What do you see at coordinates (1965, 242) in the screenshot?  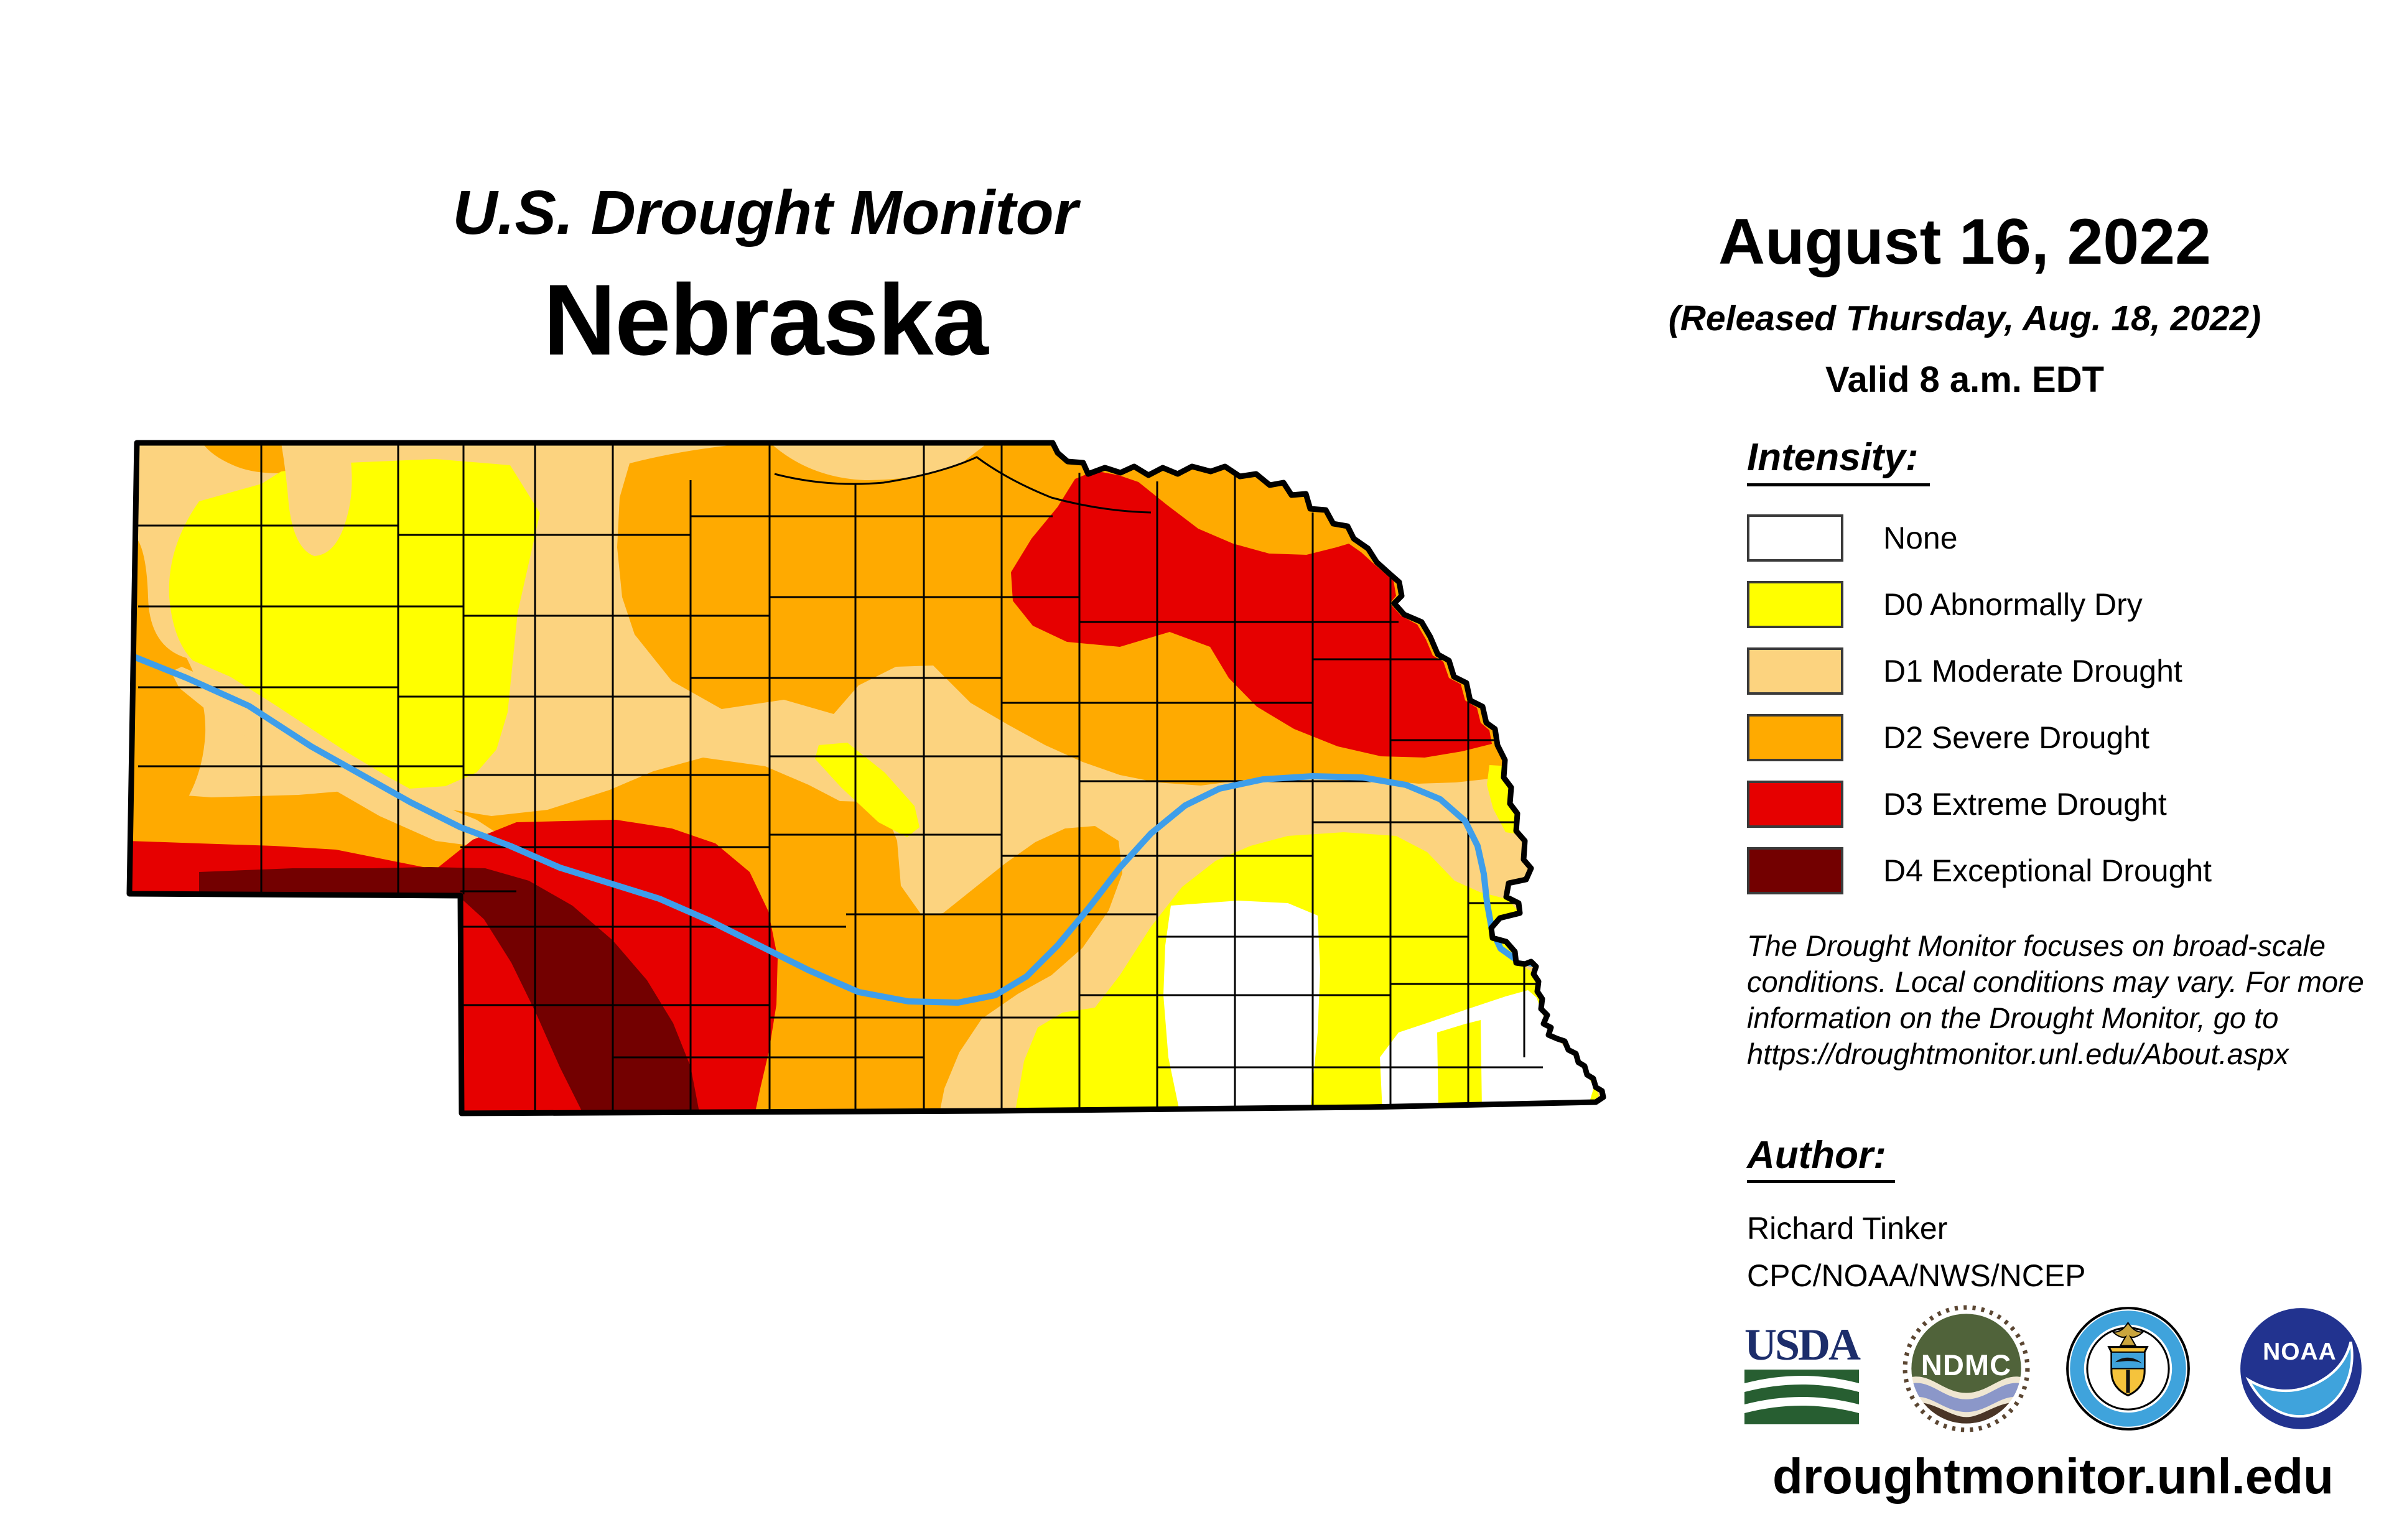 I see `map-date: August 16, 2022` at bounding box center [1965, 242].